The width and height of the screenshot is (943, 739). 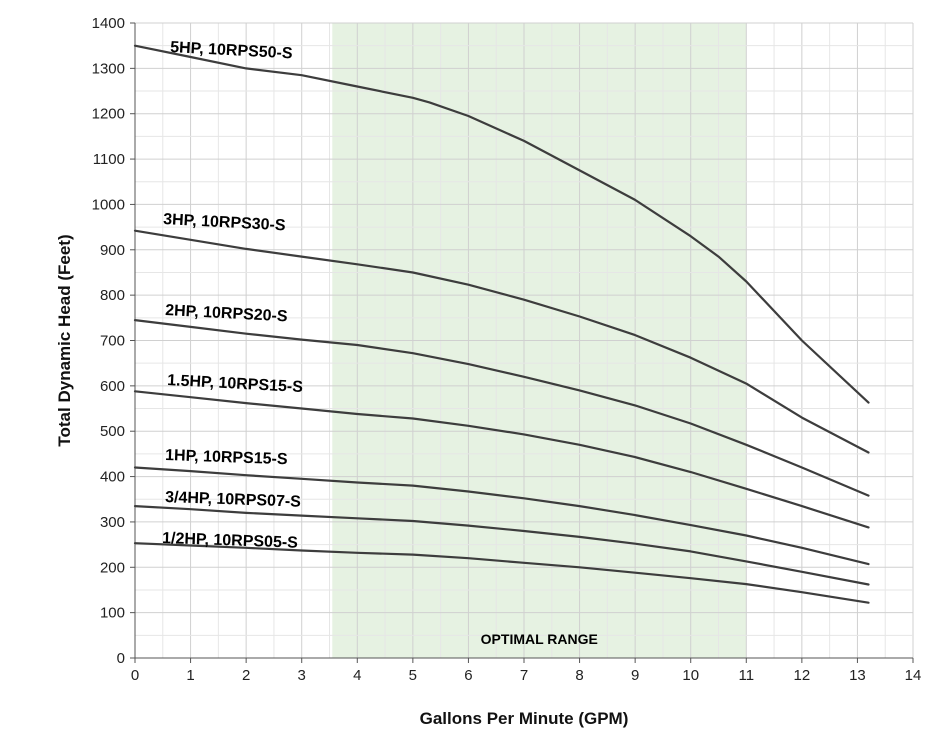 I want to click on x-tick-label: 11, so click(x=746, y=675).